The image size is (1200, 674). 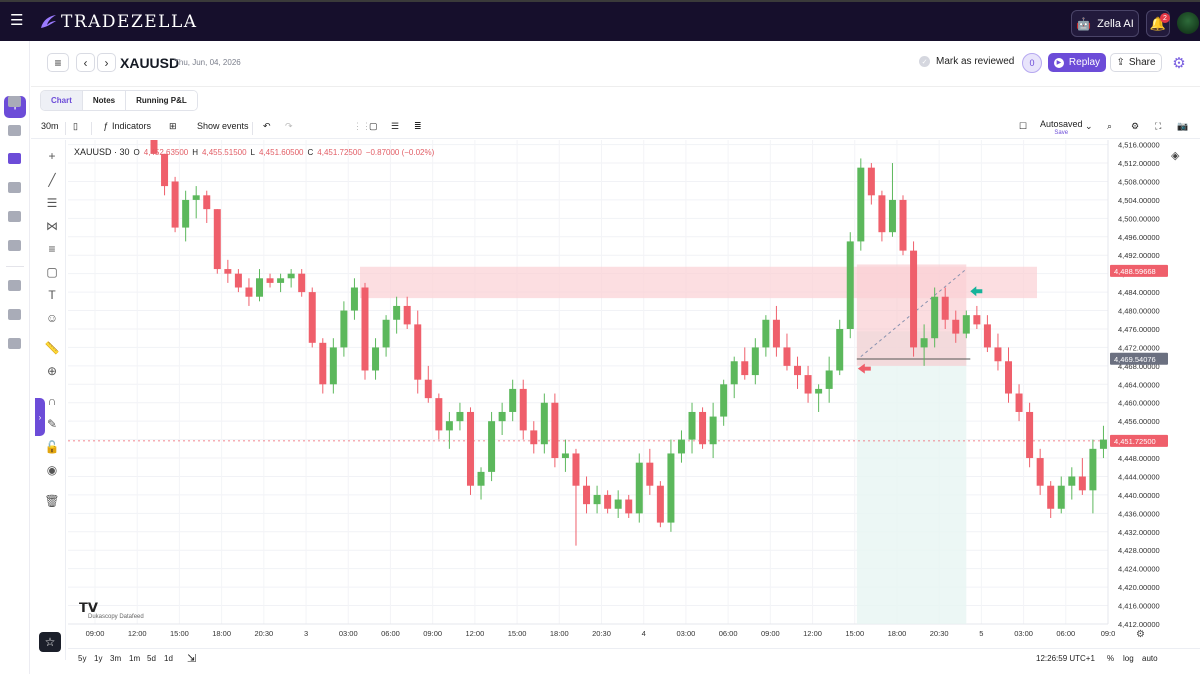 What do you see at coordinates (1179, 63) in the screenshot?
I see `gear-icon: ⚙` at bounding box center [1179, 63].